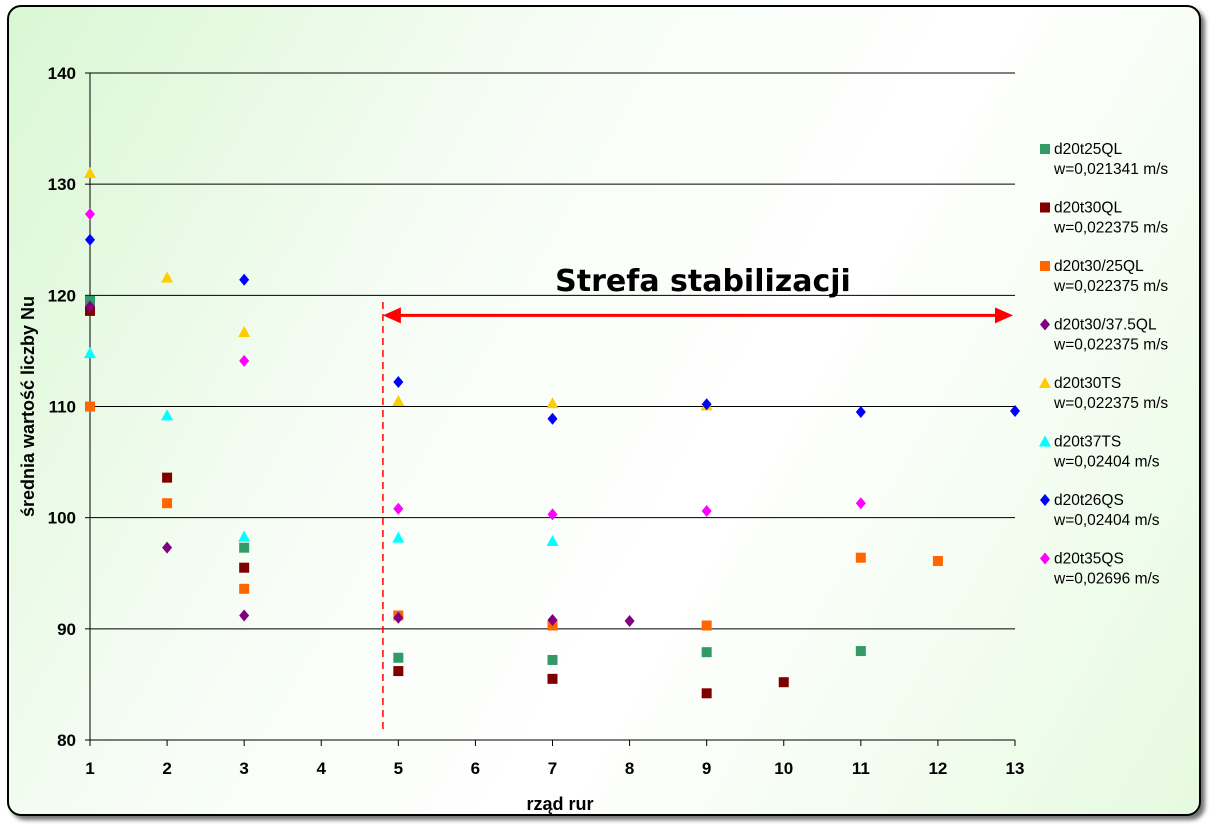  I want to click on legend-sublabel-6: w=0,02404 m/s, so click(1106, 520).